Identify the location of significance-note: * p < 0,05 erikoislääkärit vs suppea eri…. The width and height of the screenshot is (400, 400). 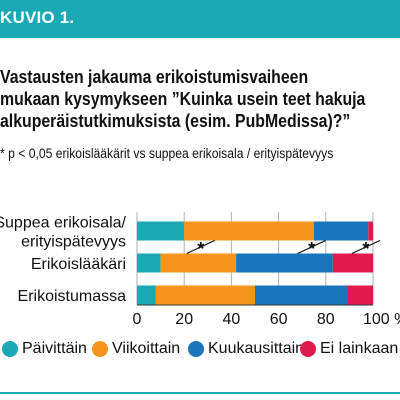
(167, 153).